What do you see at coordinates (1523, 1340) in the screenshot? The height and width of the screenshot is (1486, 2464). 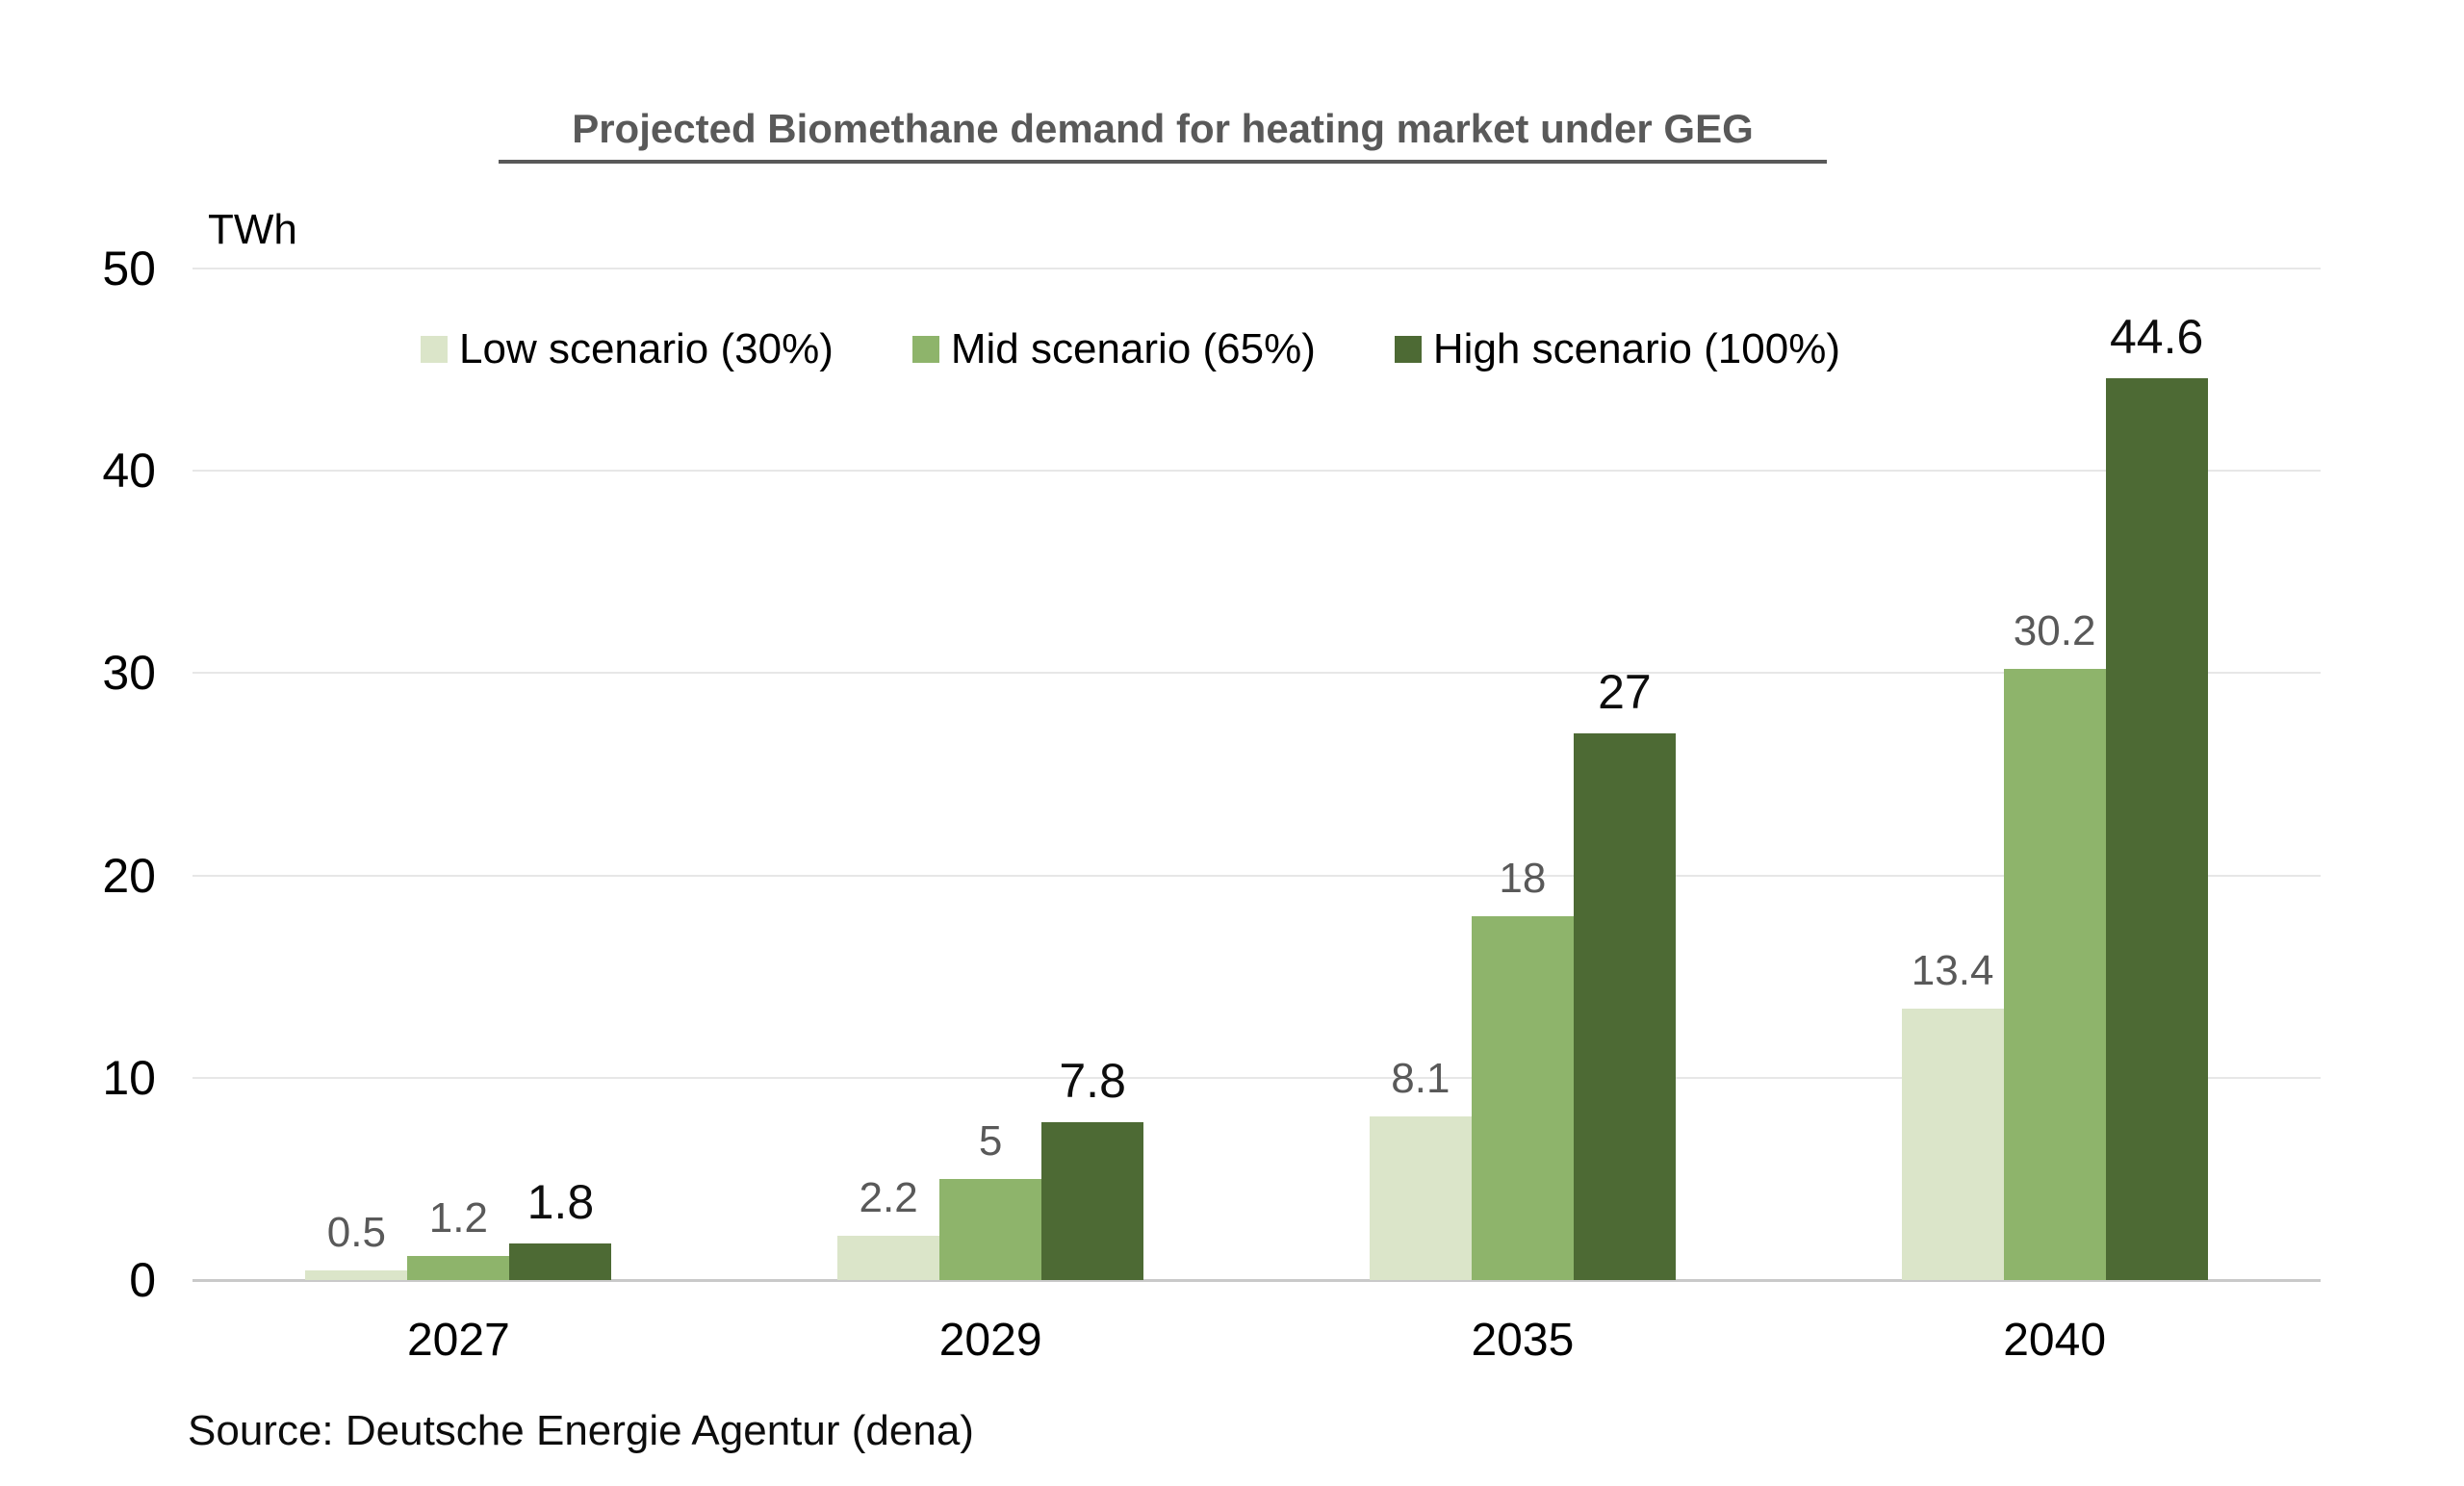 I see `x-axis-label-2035: 2035` at bounding box center [1523, 1340].